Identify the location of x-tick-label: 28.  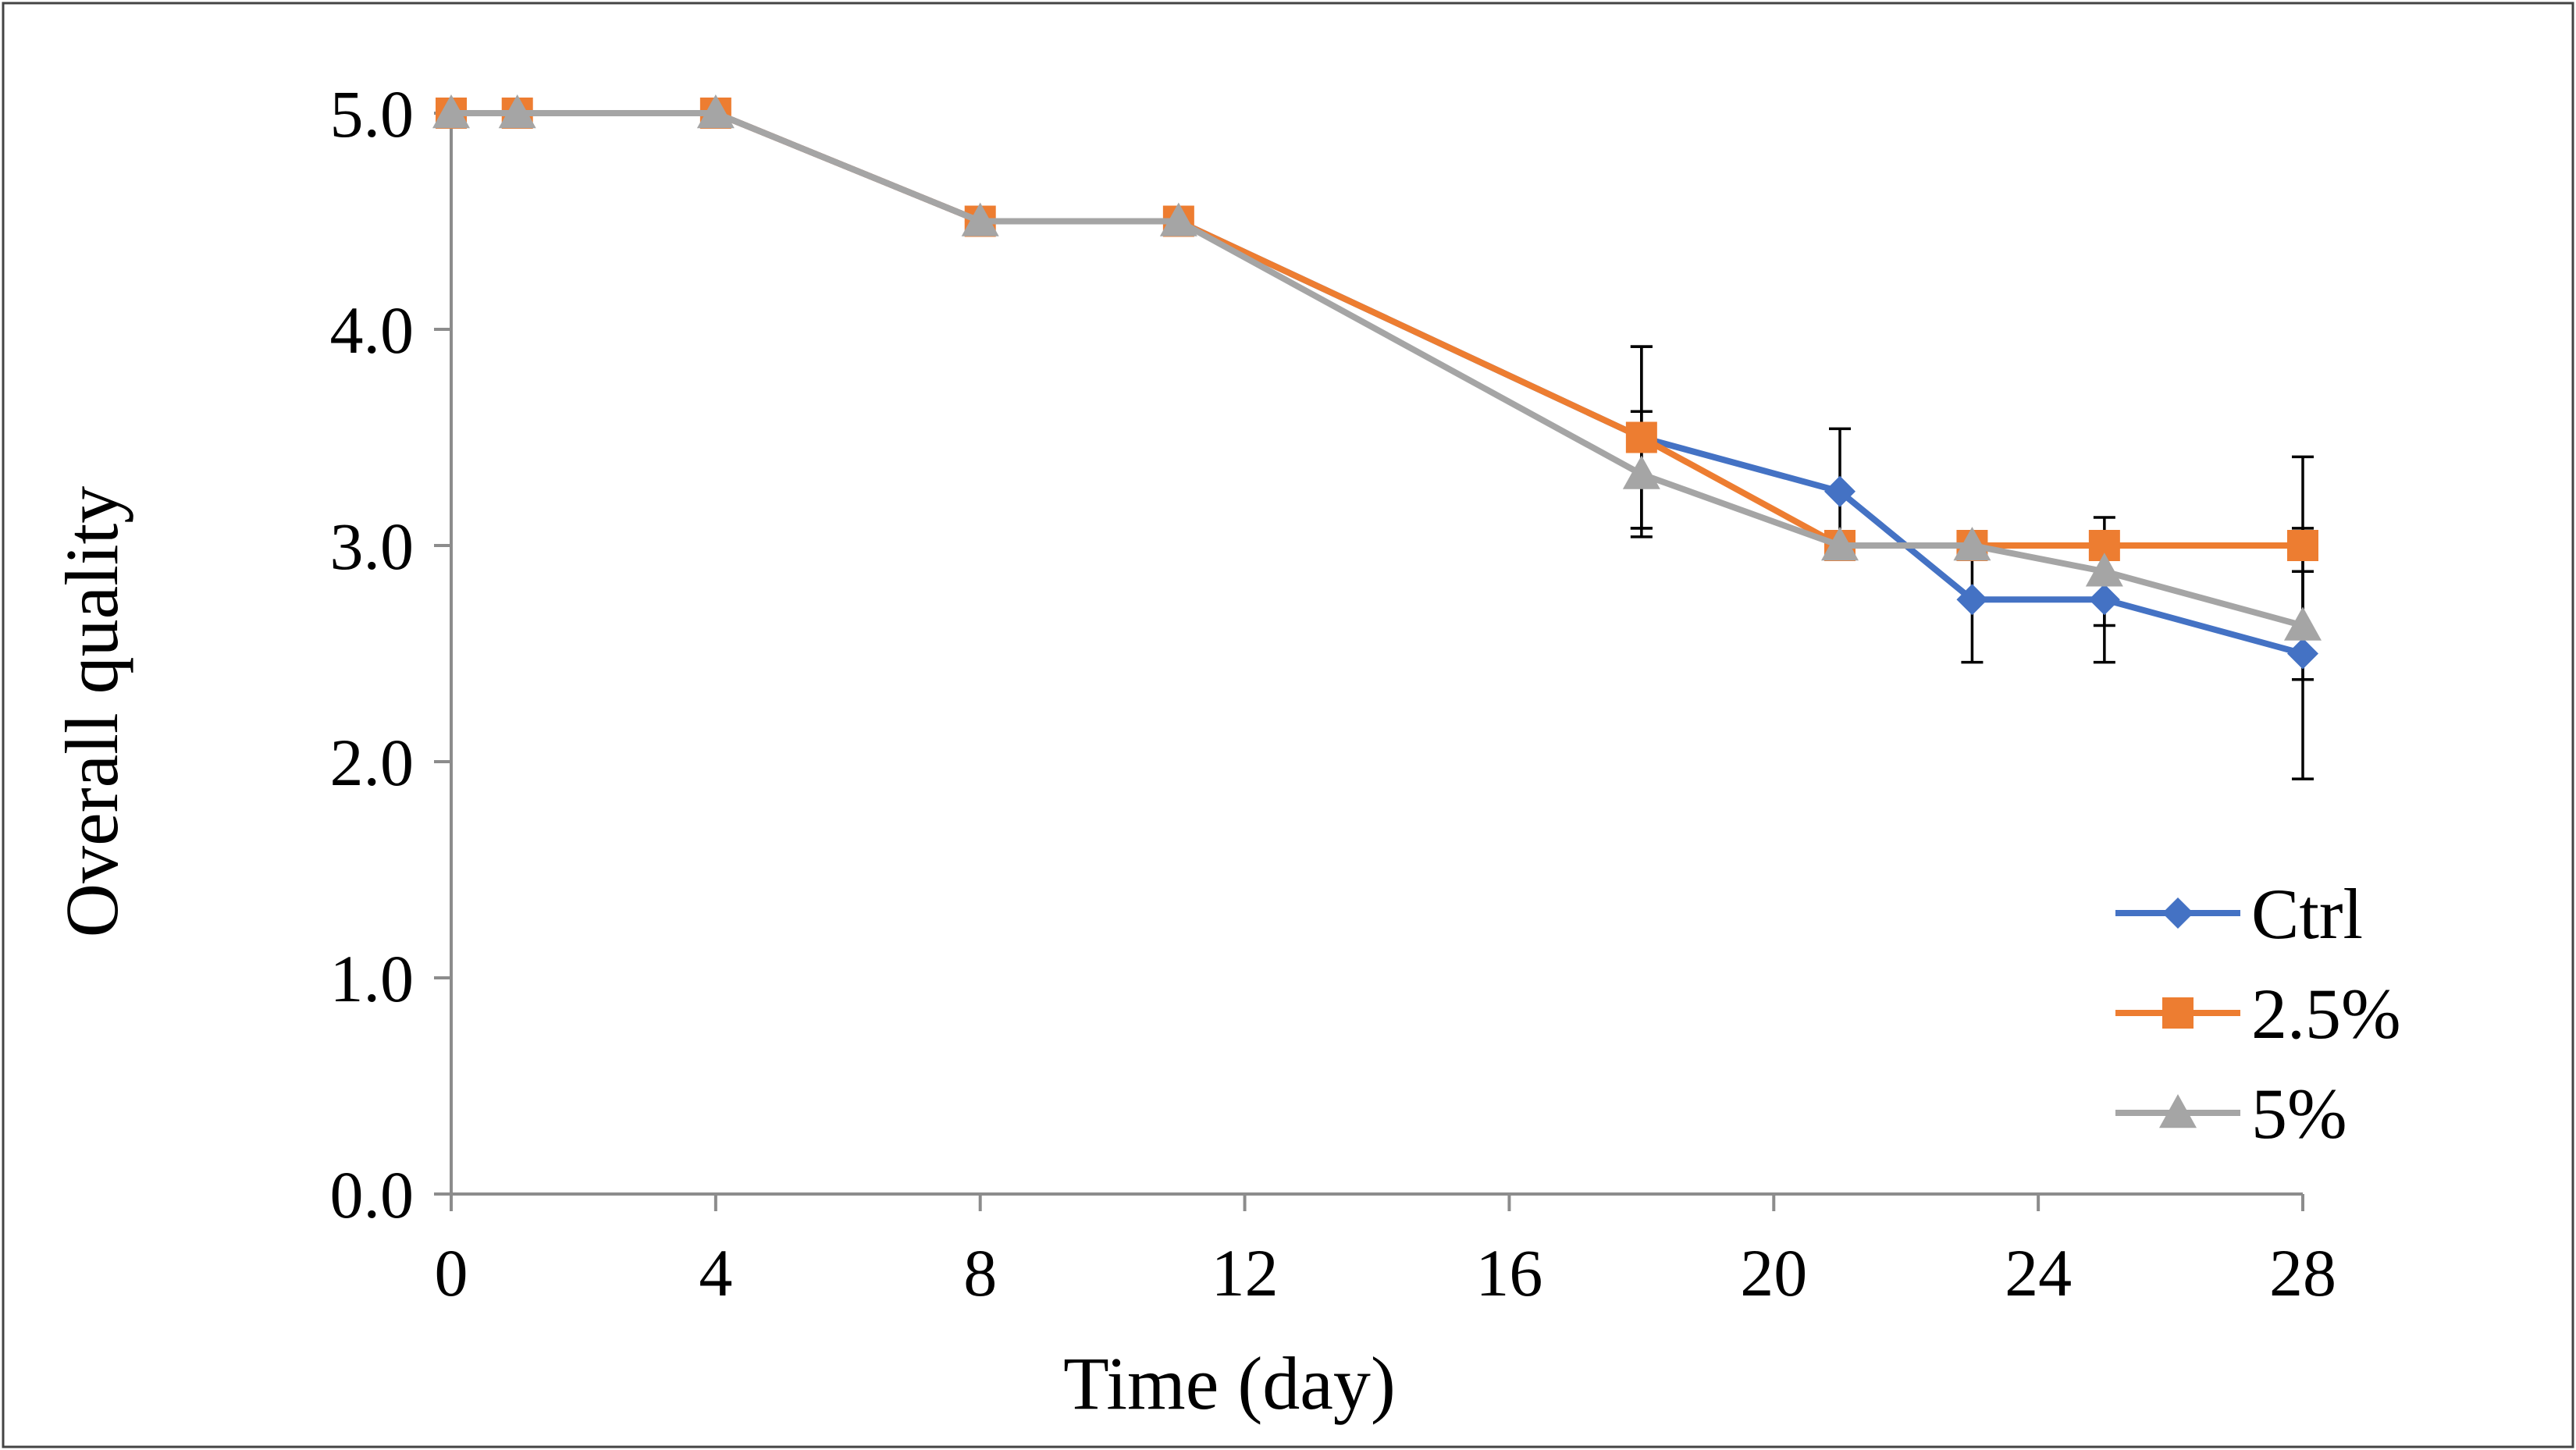
(2302, 1272).